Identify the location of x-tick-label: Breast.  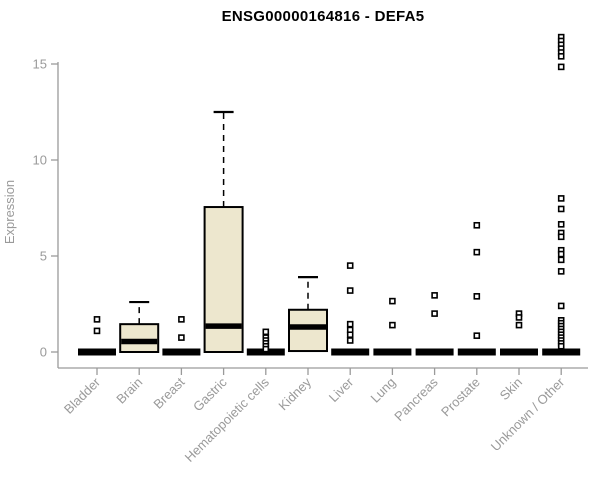
(168, 392).